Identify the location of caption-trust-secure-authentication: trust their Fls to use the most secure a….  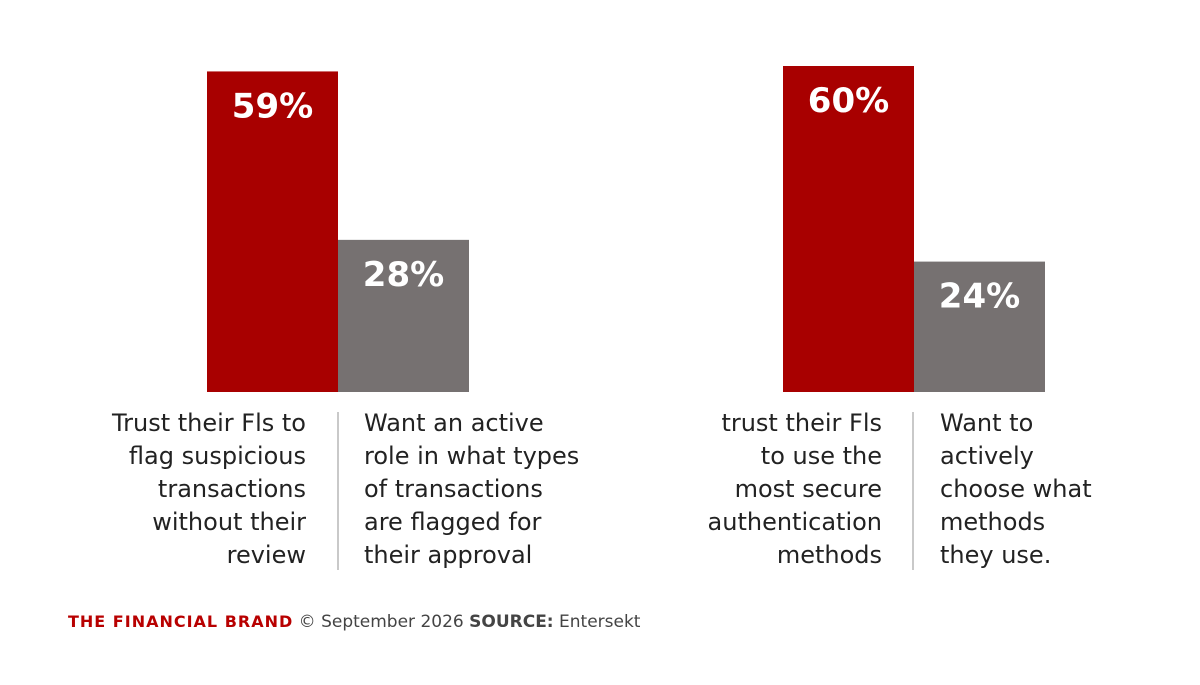
(794, 489).